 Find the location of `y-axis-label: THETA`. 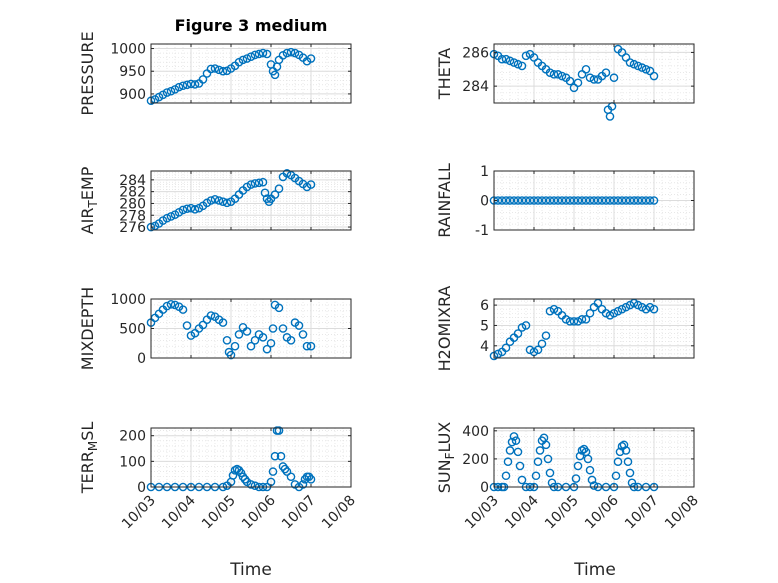

y-axis-label: THETA is located at coordinates (444, 74).